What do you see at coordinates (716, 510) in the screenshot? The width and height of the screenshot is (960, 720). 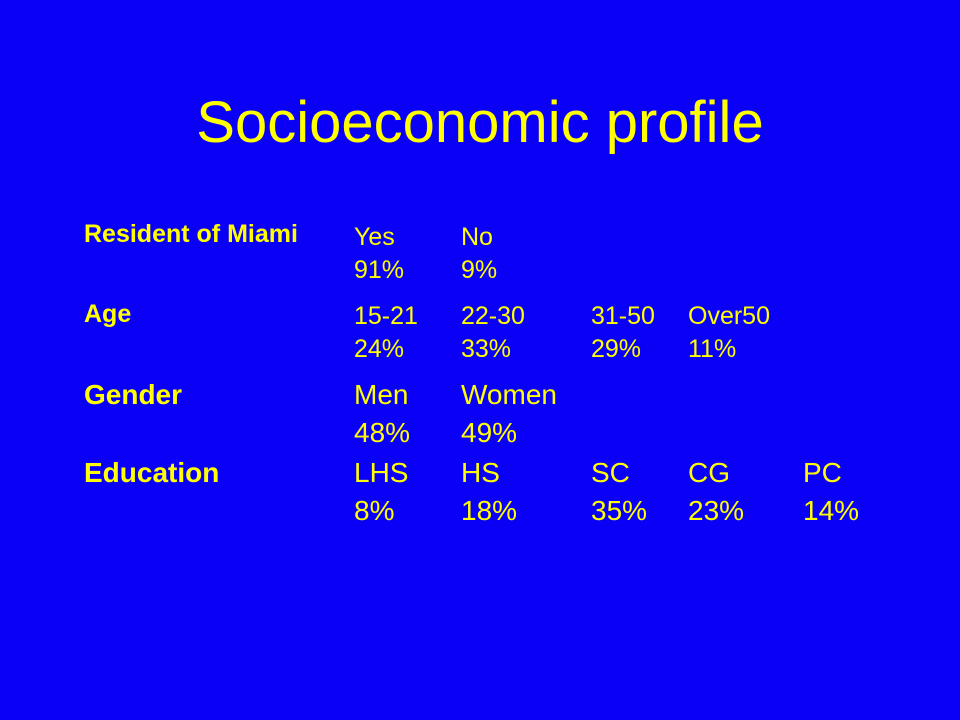 I see `cell-value: 23%` at bounding box center [716, 510].